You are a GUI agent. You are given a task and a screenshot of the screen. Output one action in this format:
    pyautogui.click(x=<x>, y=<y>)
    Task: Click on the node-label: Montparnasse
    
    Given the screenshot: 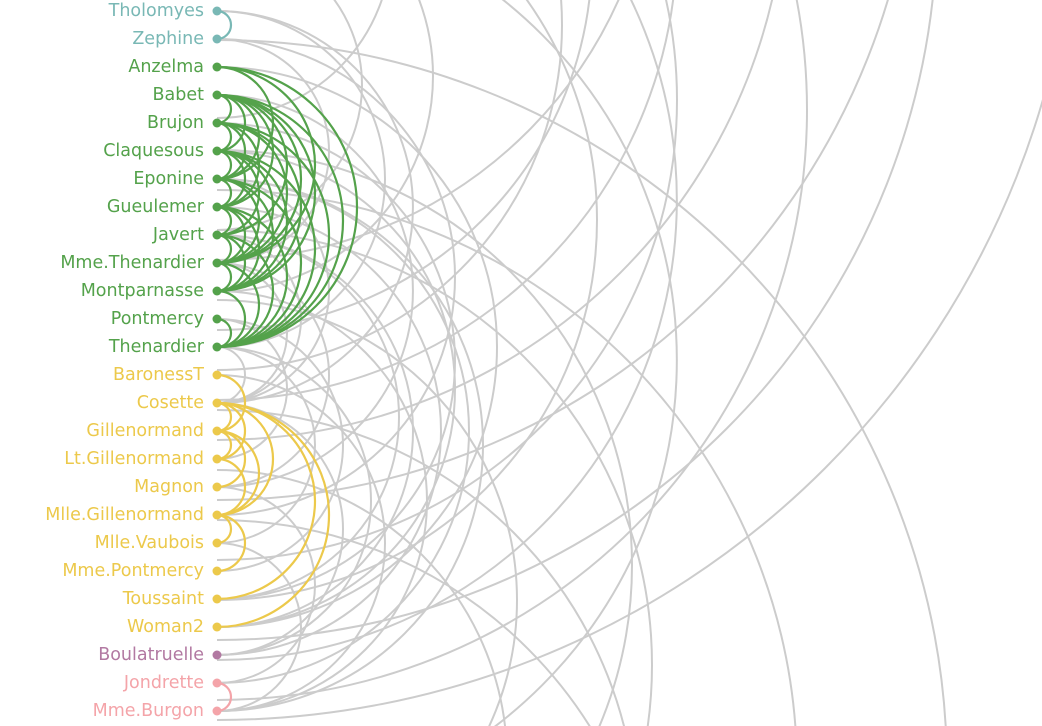 What is the action you would take?
    pyautogui.click(x=142, y=291)
    